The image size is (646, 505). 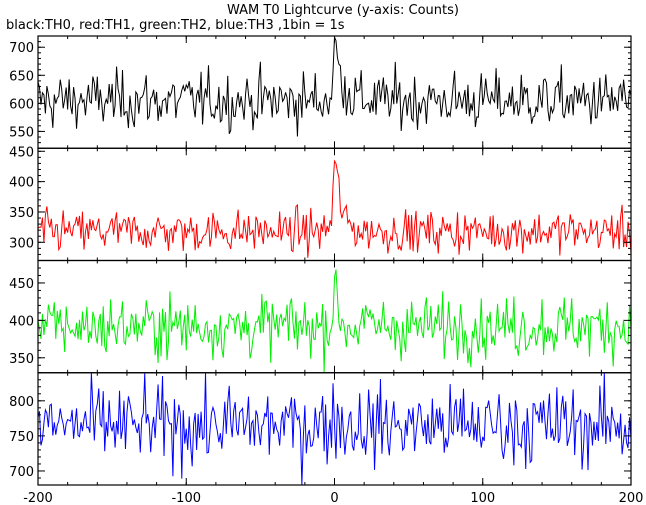 What do you see at coordinates (334, 498) in the screenshot?
I see `x-tick-label: 0` at bounding box center [334, 498].